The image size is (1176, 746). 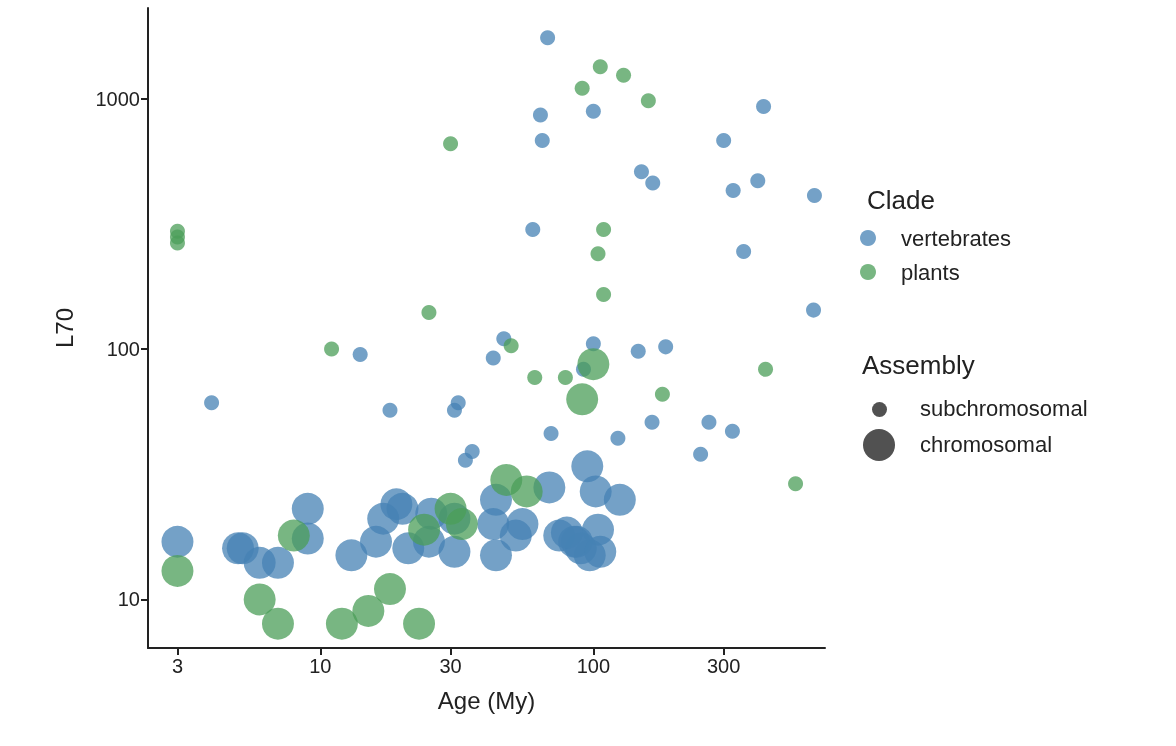 What do you see at coordinates (919, 365) in the screenshot?
I see `text: Assembly` at bounding box center [919, 365].